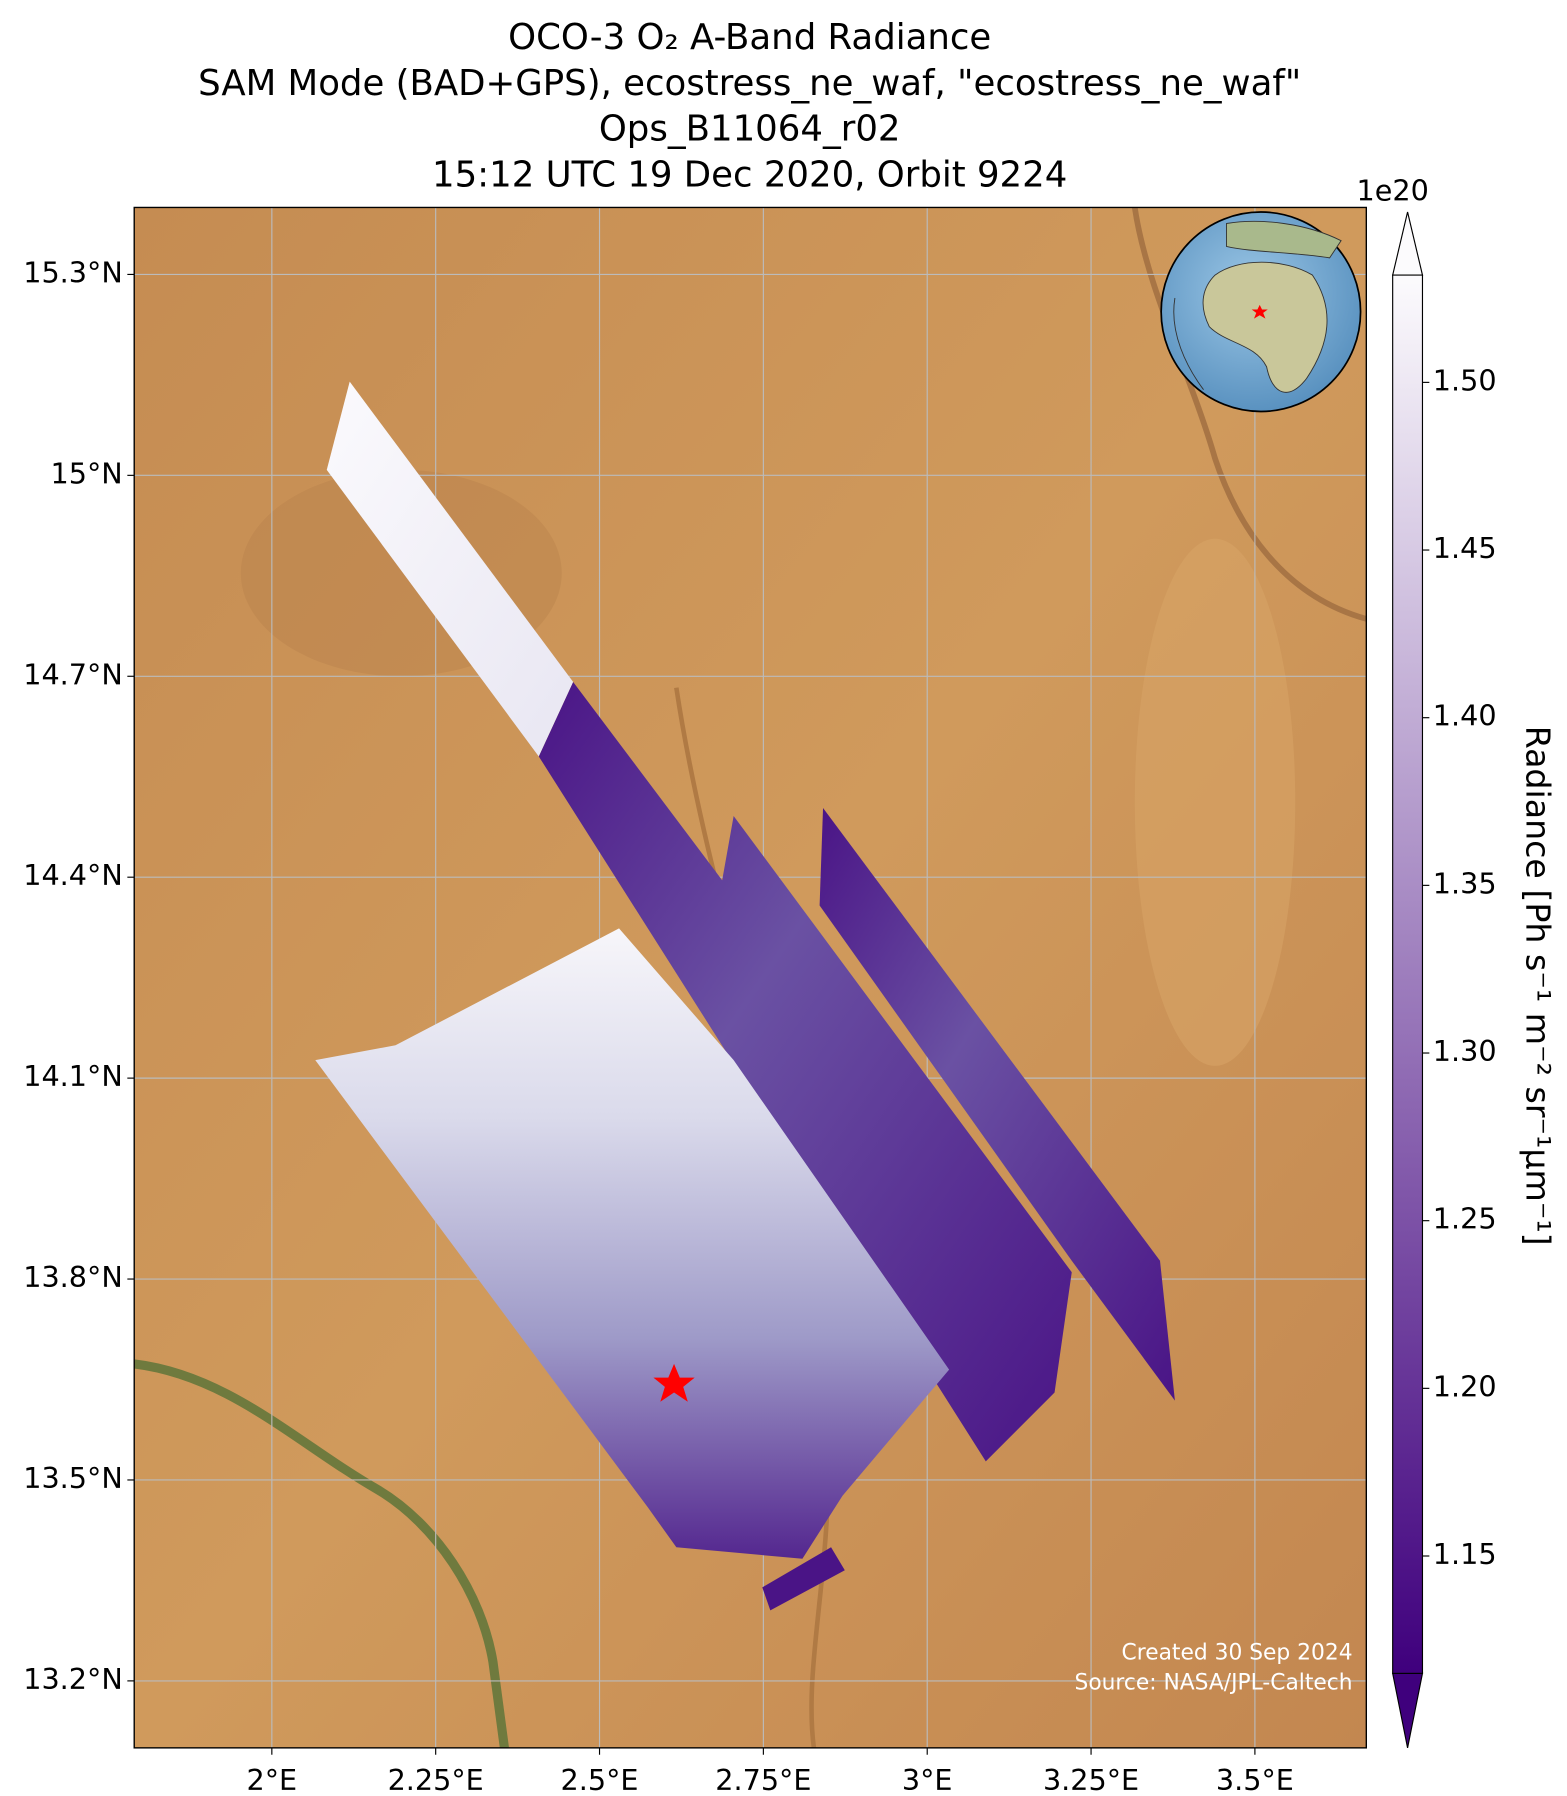  I want to click on chart-title: Ops_B11064_r02, so click(750, 129).